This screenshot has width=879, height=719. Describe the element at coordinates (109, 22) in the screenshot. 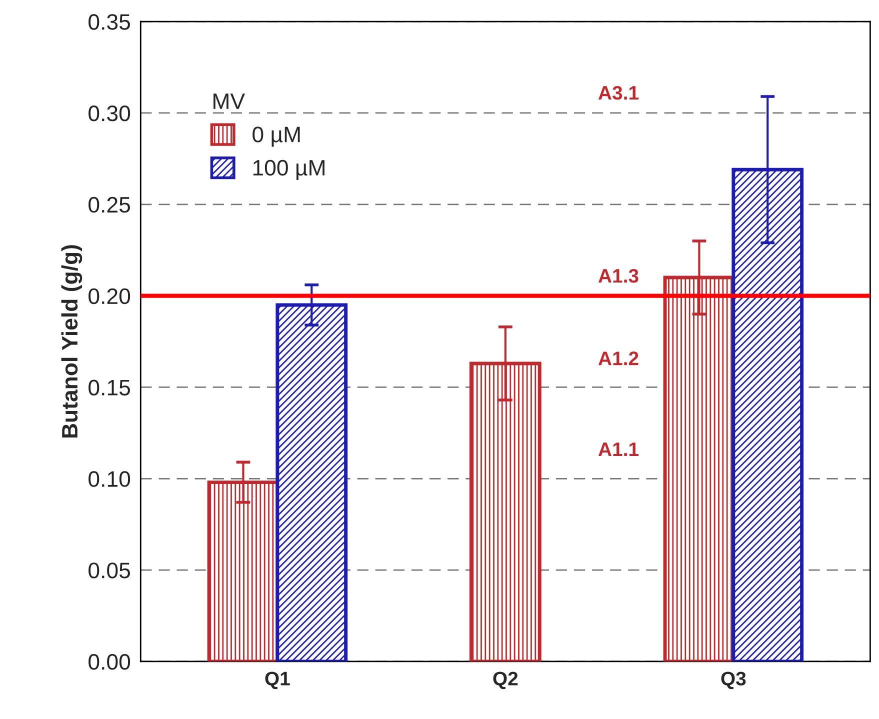

I see `y-tick-label: 0.35` at that location.